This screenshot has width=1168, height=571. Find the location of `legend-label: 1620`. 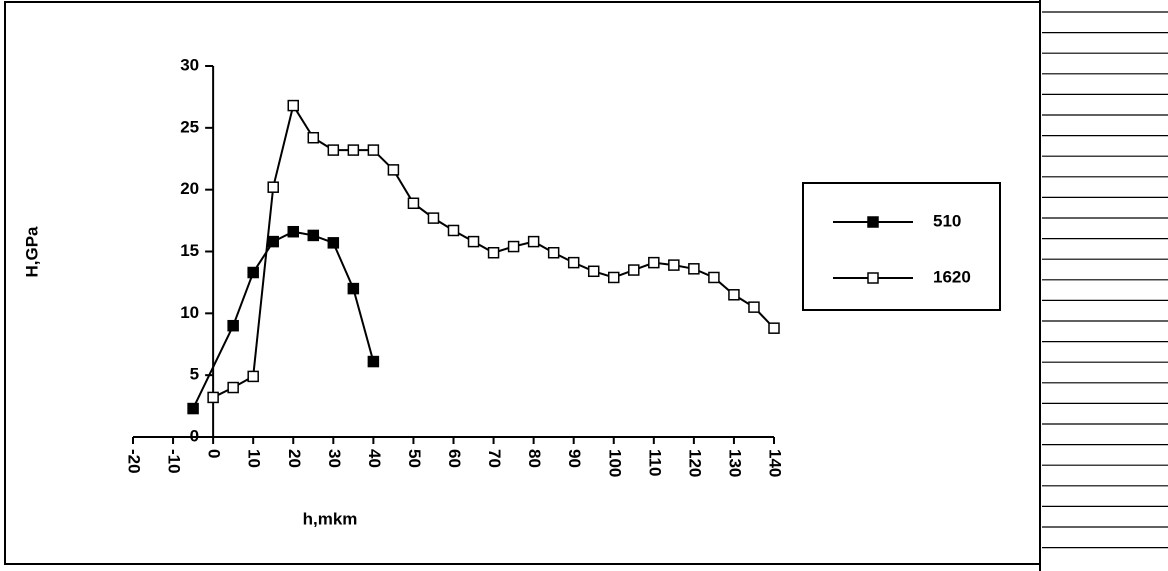

legend-label: 1620 is located at coordinates (952, 276).